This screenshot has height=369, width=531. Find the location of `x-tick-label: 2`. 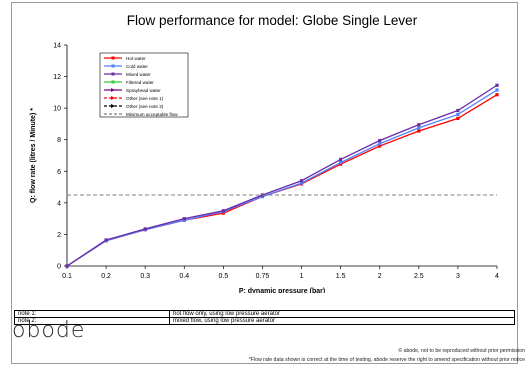

x-tick-label: 2 is located at coordinates (380, 276).